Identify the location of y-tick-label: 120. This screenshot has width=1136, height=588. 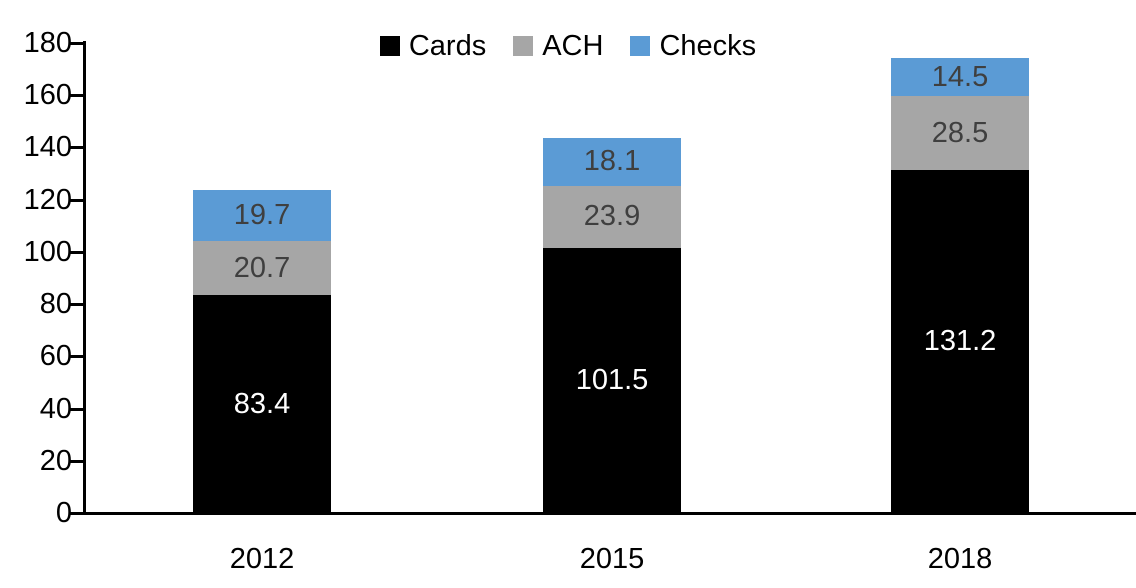
(47, 199).